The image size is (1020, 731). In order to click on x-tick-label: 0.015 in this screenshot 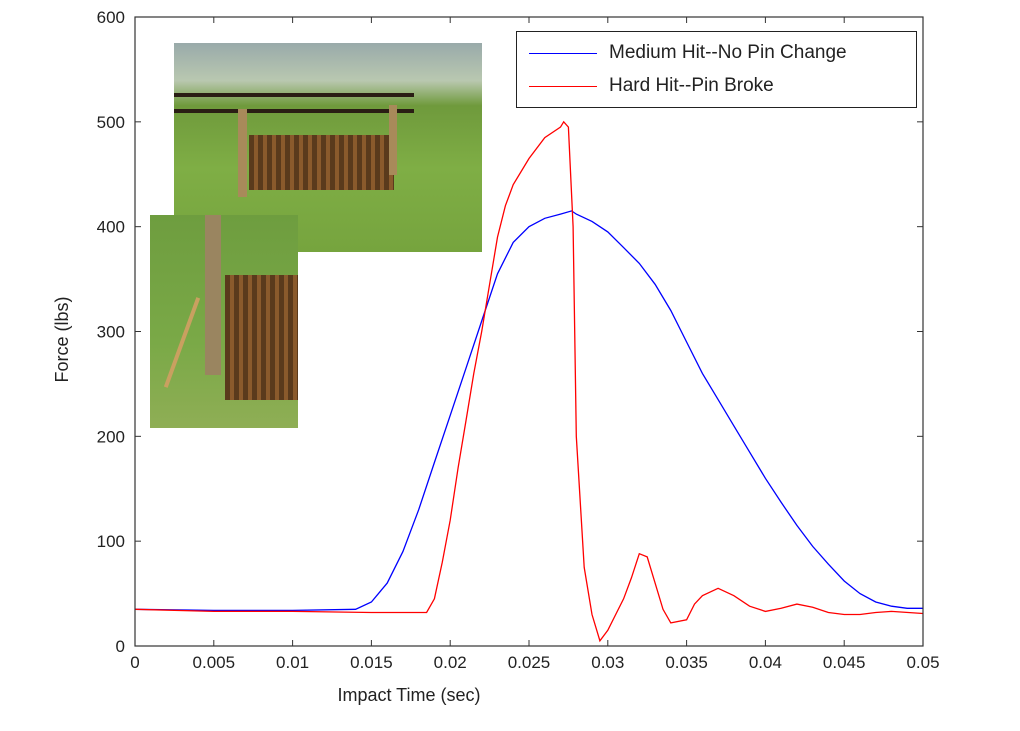, I will do `click(371, 662)`.